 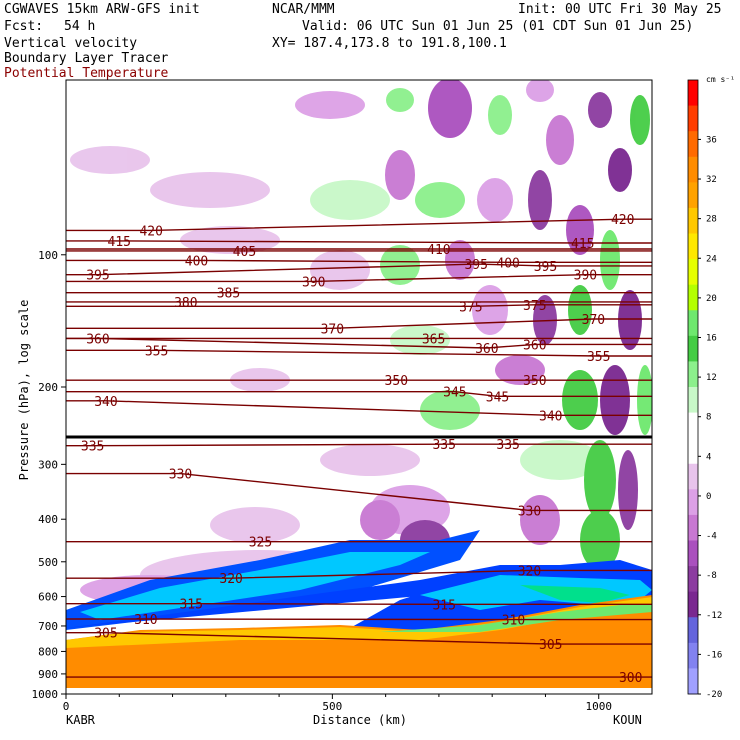 What do you see at coordinates (714, 695) in the screenshot?
I see `colorbar-tick-label: -20` at bounding box center [714, 695].